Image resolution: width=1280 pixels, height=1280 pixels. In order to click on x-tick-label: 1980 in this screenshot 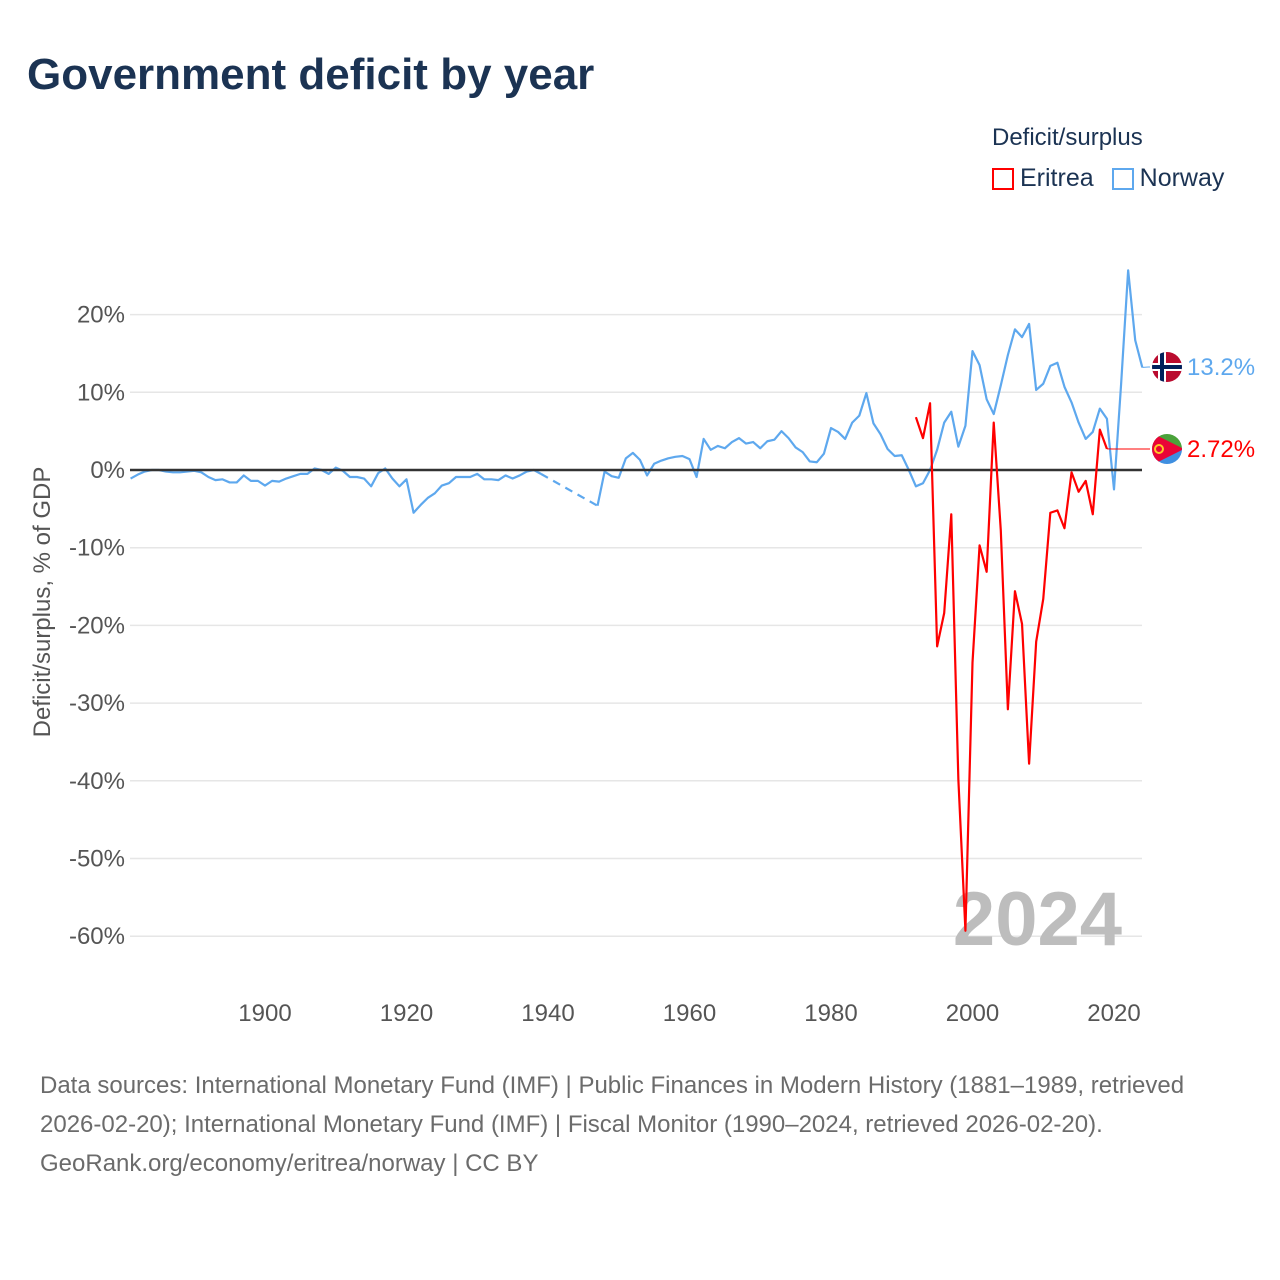, I will do `click(830, 1013)`.